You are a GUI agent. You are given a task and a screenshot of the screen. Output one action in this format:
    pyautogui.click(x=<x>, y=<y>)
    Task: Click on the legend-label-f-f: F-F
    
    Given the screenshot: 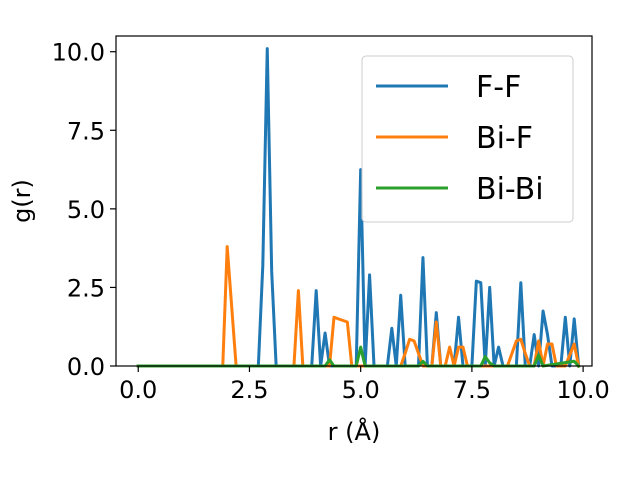 What is the action you would take?
    pyautogui.click(x=498, y=87)
    